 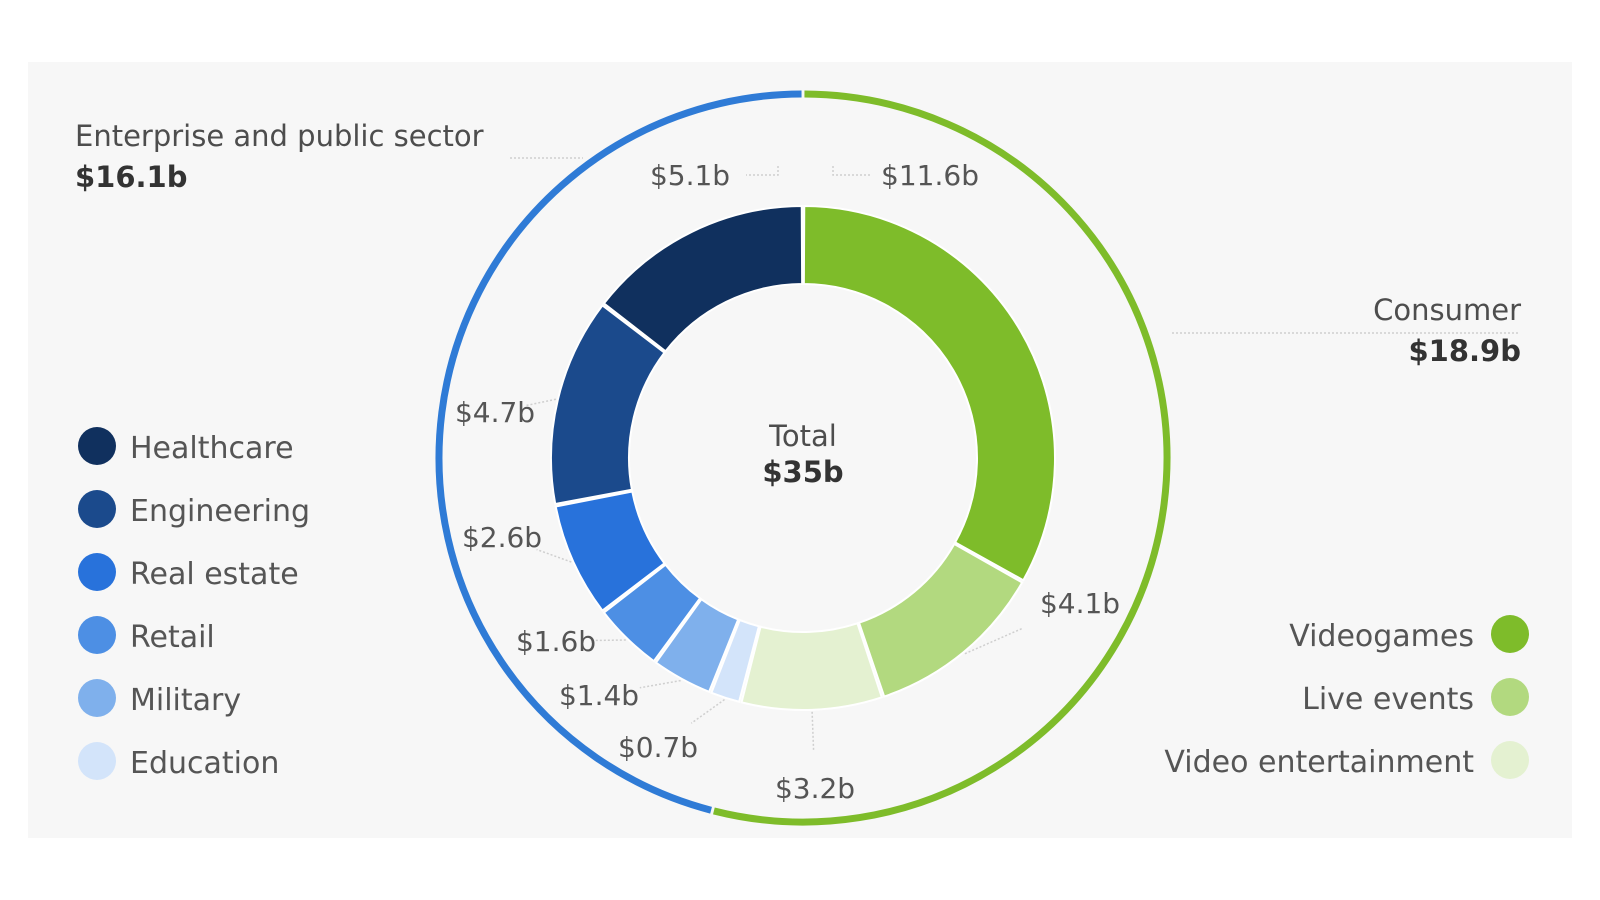 What do you see at coordinates (97, 509) in the screenshot?
I see `legend-swatch-engineering` at bounding box center [97, 509].